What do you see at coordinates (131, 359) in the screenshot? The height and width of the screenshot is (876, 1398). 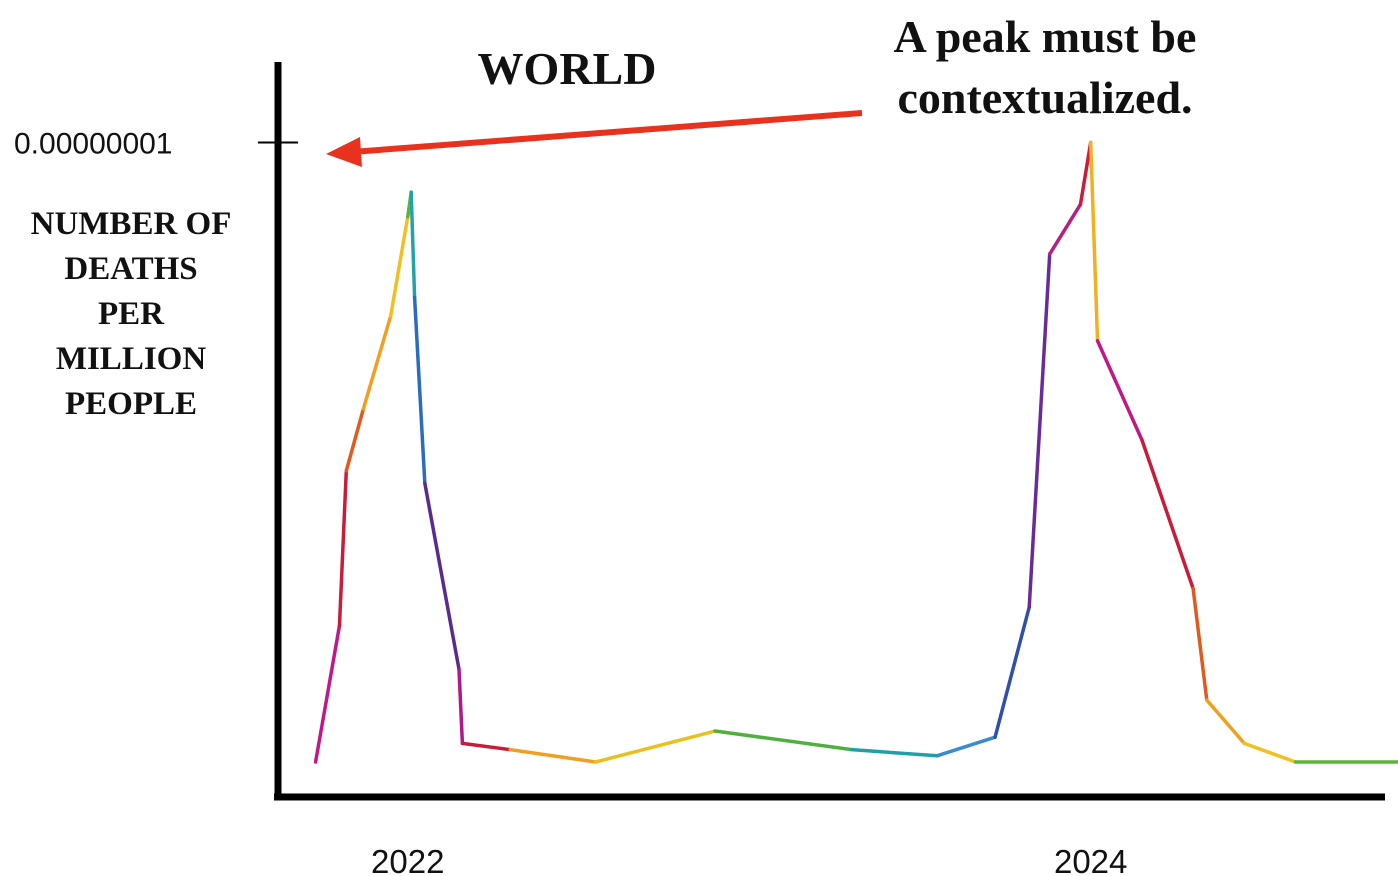 I see `y-axis-label-line-4: MILLION` at bounding box center [131, 359].